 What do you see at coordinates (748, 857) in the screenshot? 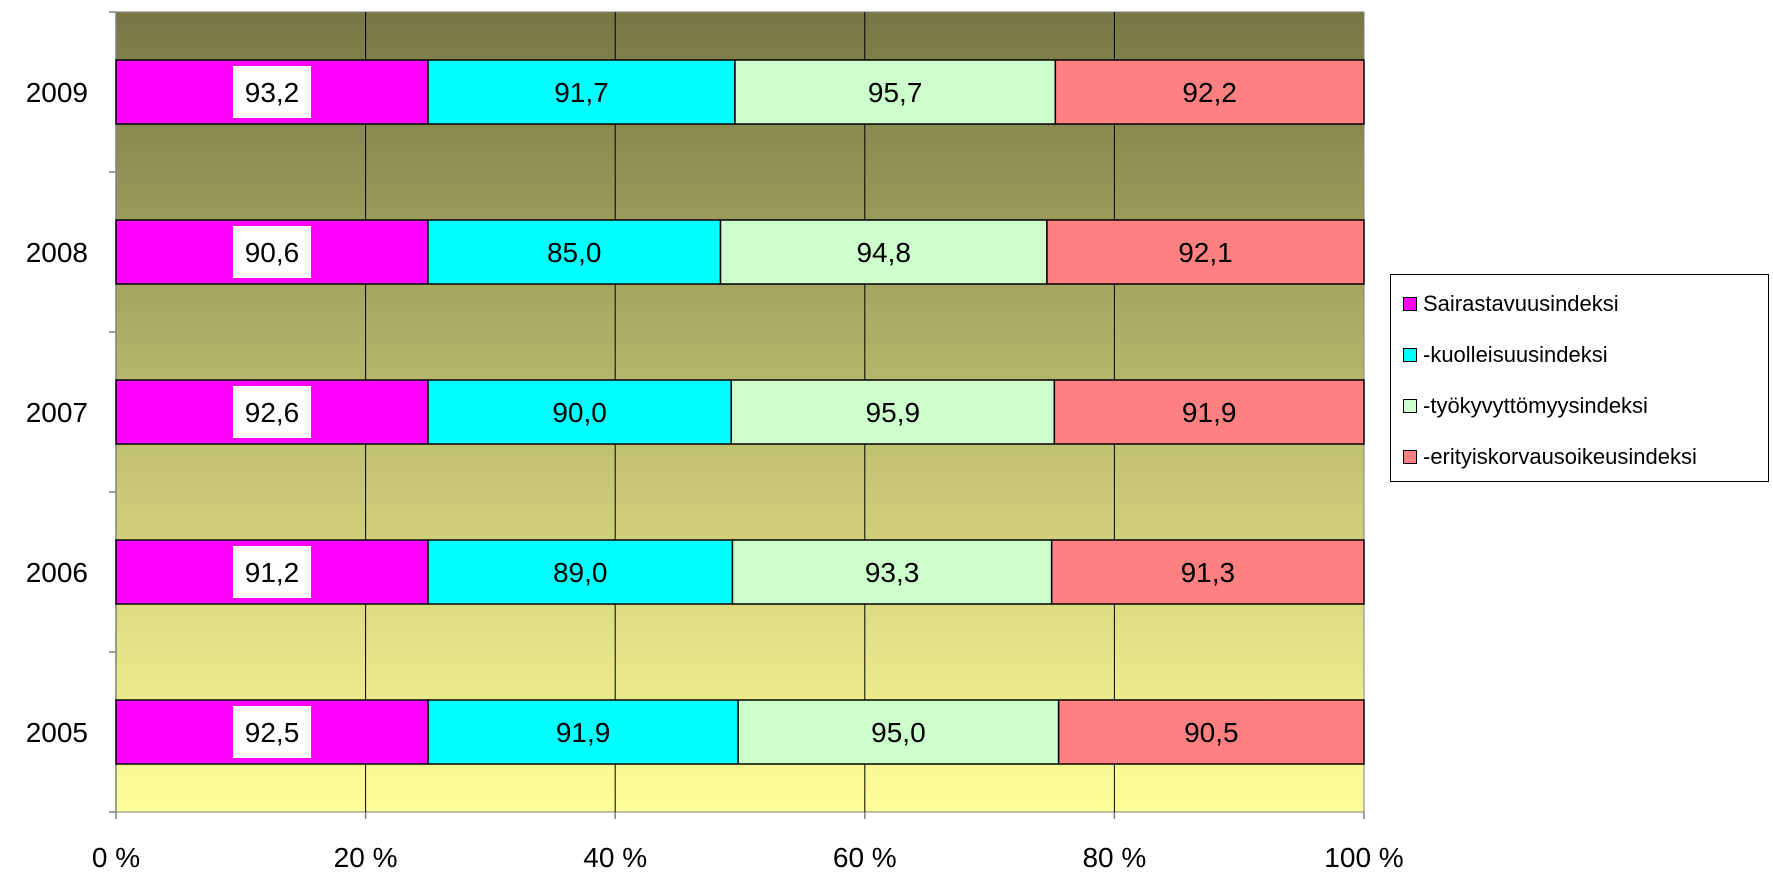
I see `x-tick-labels: 0 % 20 % 40 % 60 % 80 % 100 %` at bounding box center [748, 857].